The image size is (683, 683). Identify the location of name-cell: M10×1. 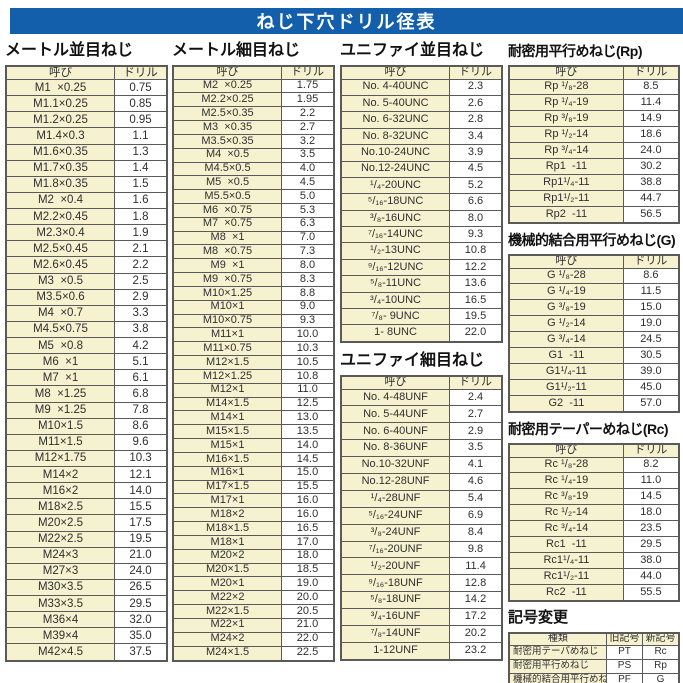
(227, 307).